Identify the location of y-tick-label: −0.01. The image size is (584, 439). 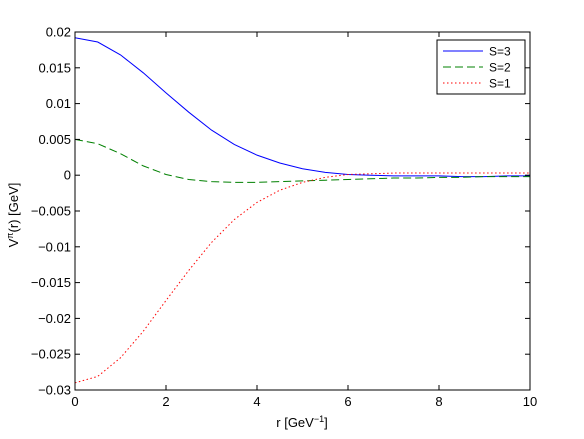
(54, 246).